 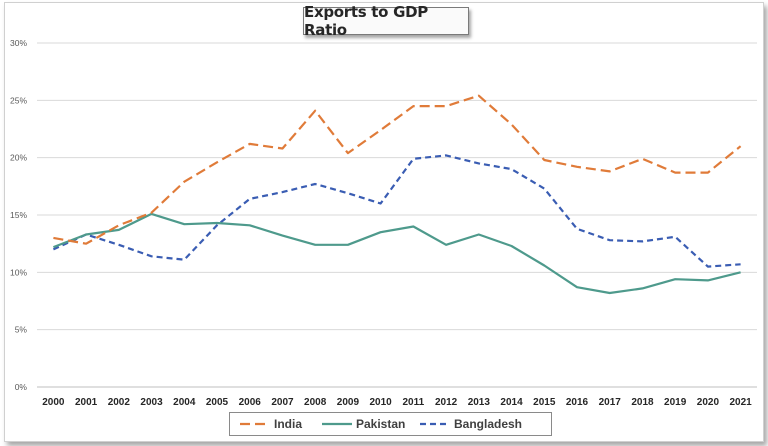 I want to click on x-tick-label: 2014, so click(x=511, y=402).